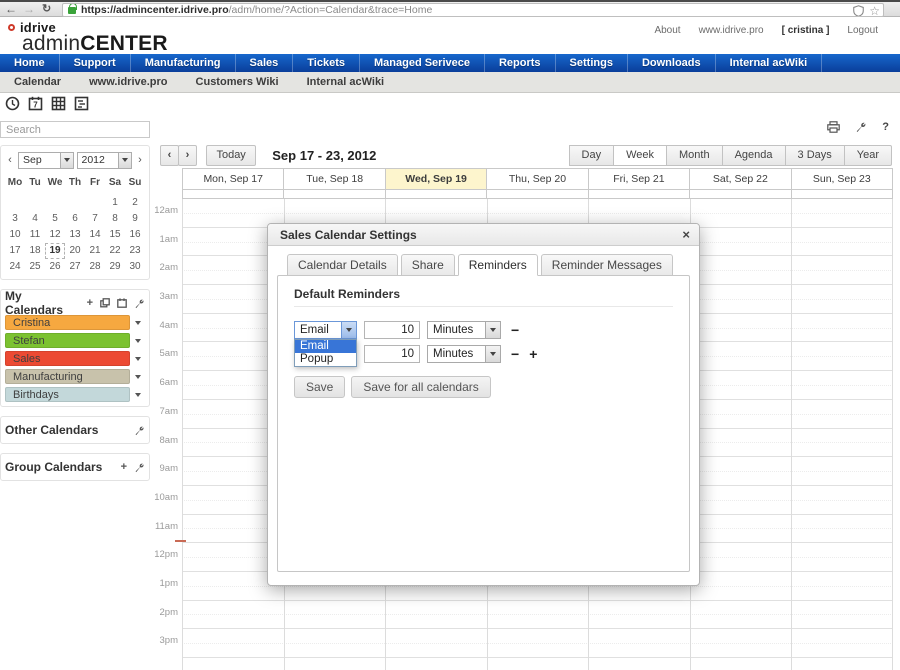 This screenshot has width=900, height=670. What do you see at coordinates (75, 218) in the screenshot?
I see `minical-day: 6` at bounding box center [75, 218].